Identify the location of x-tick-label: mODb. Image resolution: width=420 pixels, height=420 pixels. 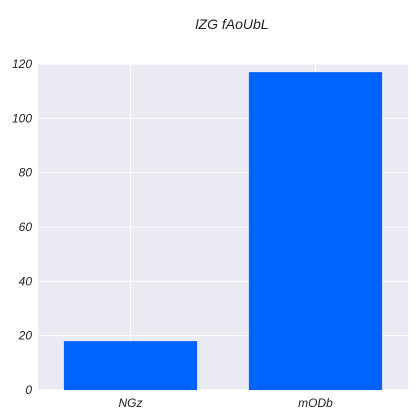
(315, 403).